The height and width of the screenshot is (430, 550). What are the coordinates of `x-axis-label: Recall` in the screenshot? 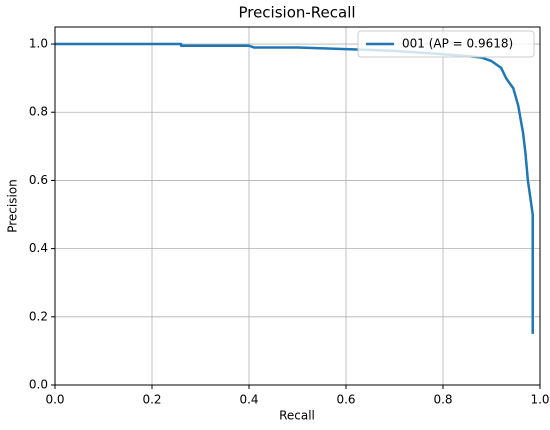 It's located at (297, 416).